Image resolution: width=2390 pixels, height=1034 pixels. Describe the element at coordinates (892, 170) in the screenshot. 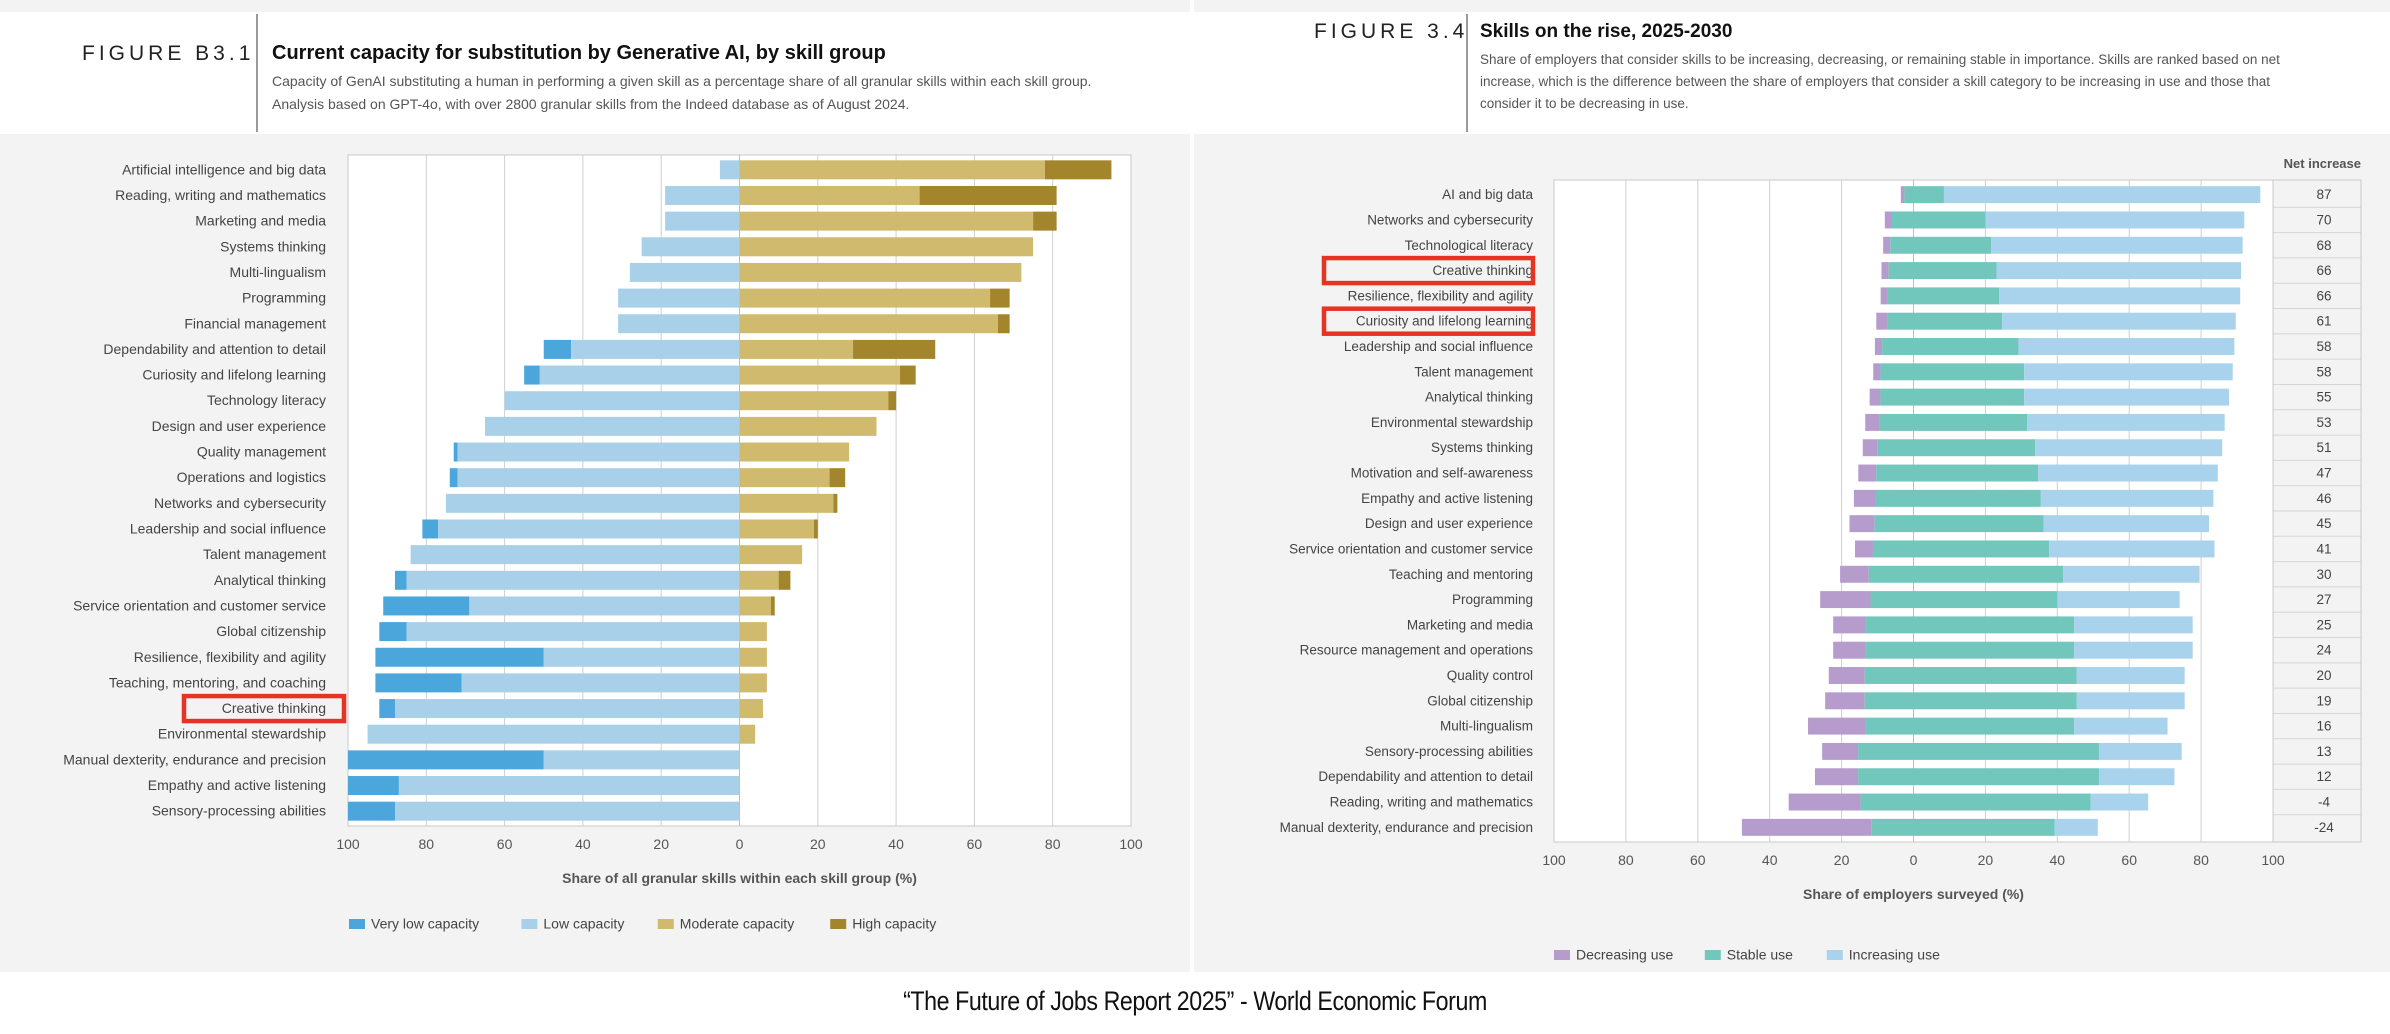

I see `left-bar-moderate-capacity-artificial-intelligence-and-big-data` at that location.